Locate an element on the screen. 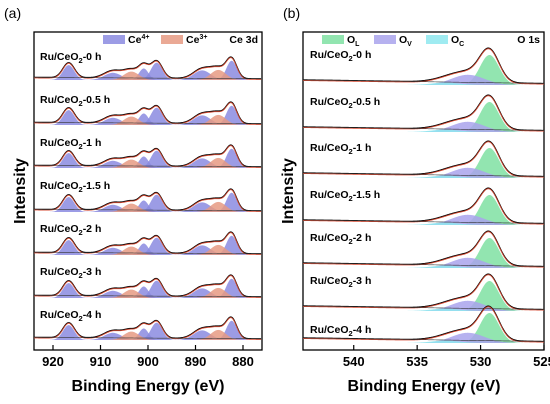 The image size is (550, 404). b-sample-label-0: Ru/CeO2-0 h is located at coordinates (340, 56).